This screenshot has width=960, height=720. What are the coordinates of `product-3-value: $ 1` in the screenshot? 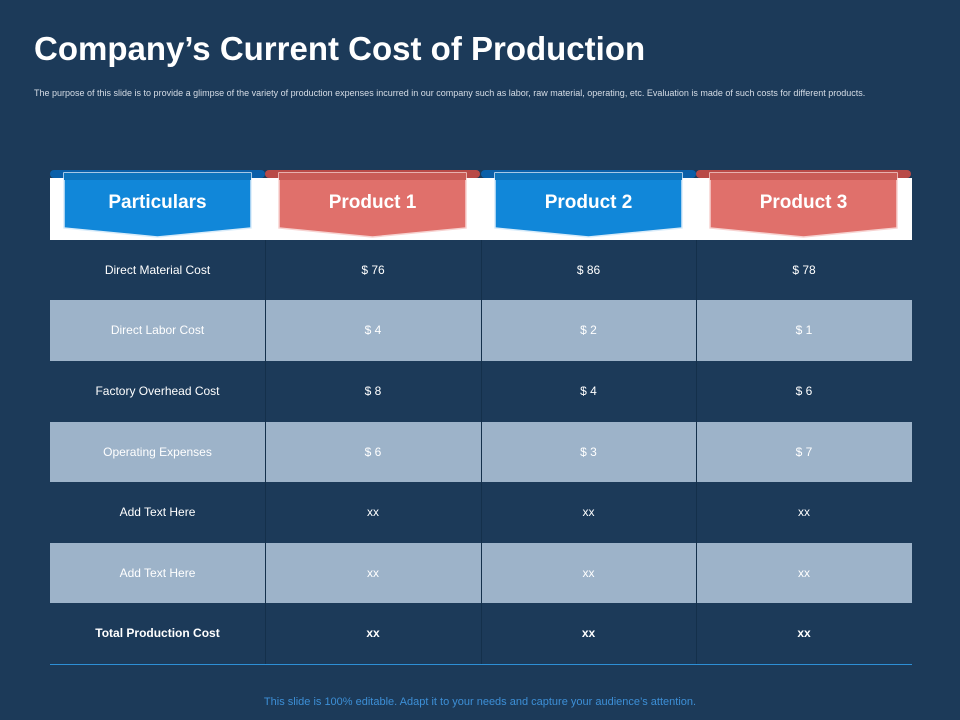 It's located at (804, 330).